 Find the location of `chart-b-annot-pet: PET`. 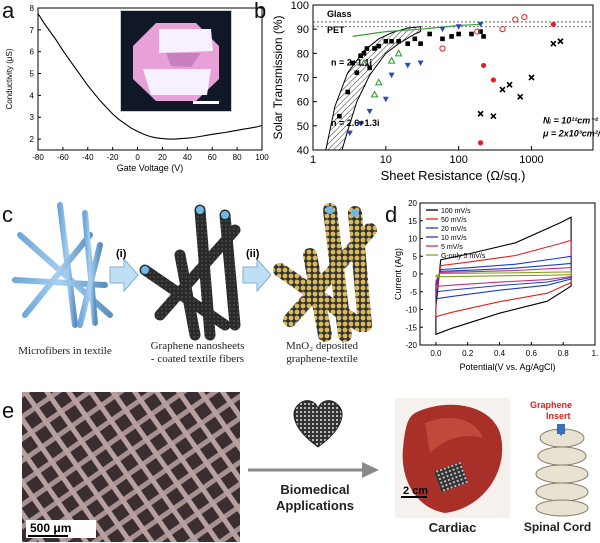

chart-b-annot-pet: PET is located at coordinates (336, 30).